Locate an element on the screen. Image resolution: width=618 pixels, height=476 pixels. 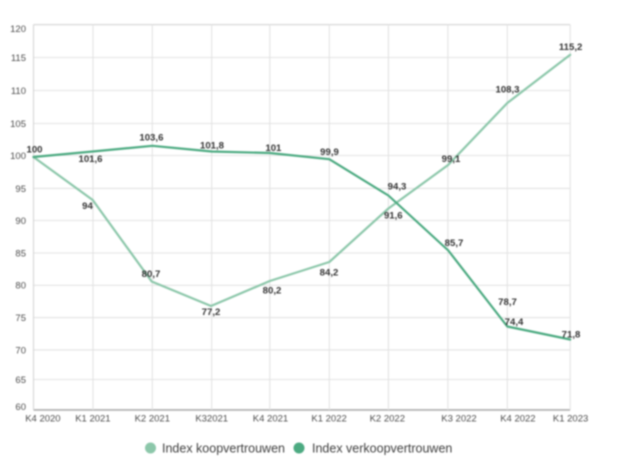
svg-text: K3 2022 is located at coordinates (458, 419).